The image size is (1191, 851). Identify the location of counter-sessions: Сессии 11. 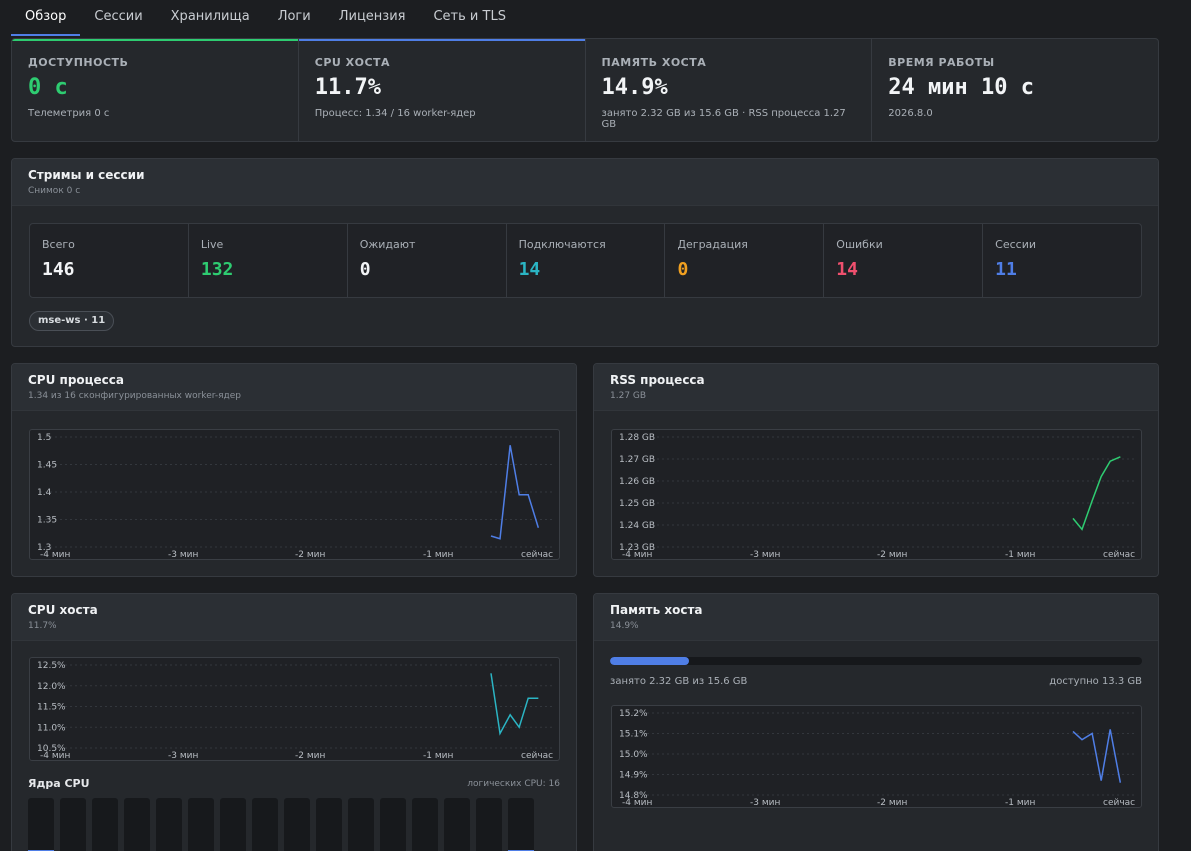
(1062, 260).